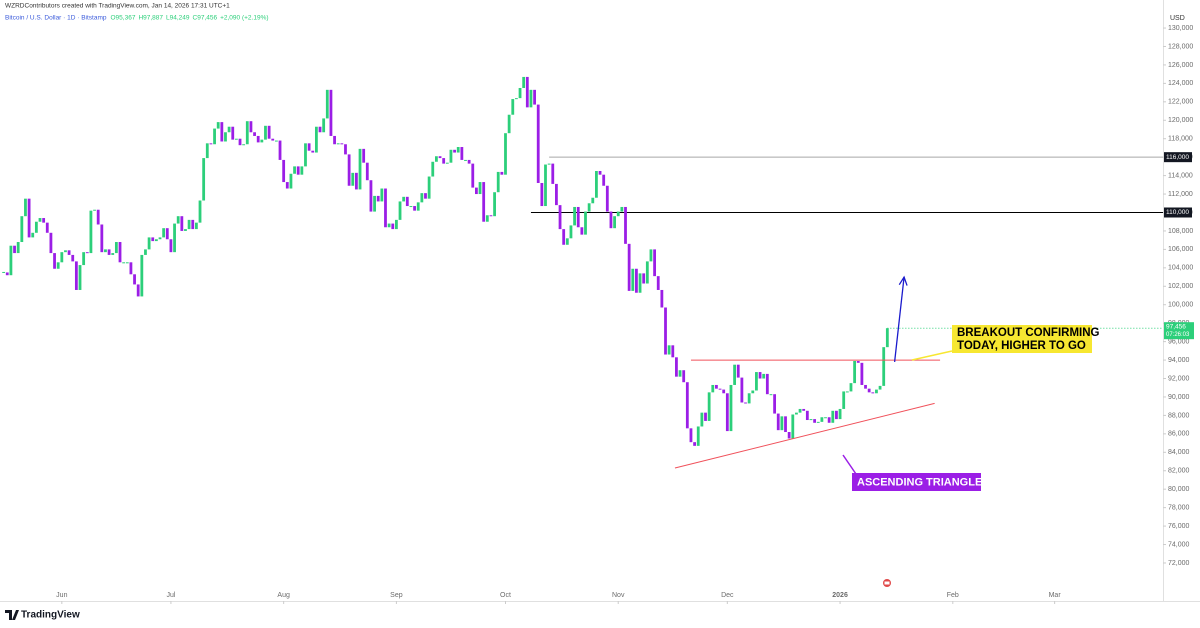 The height and width of the screenshot is (628, 1200). What do you see at coordinates (505, 595) in the screenshot?
I see `x-tick-label: Oct` at bounding box center [505, 595].